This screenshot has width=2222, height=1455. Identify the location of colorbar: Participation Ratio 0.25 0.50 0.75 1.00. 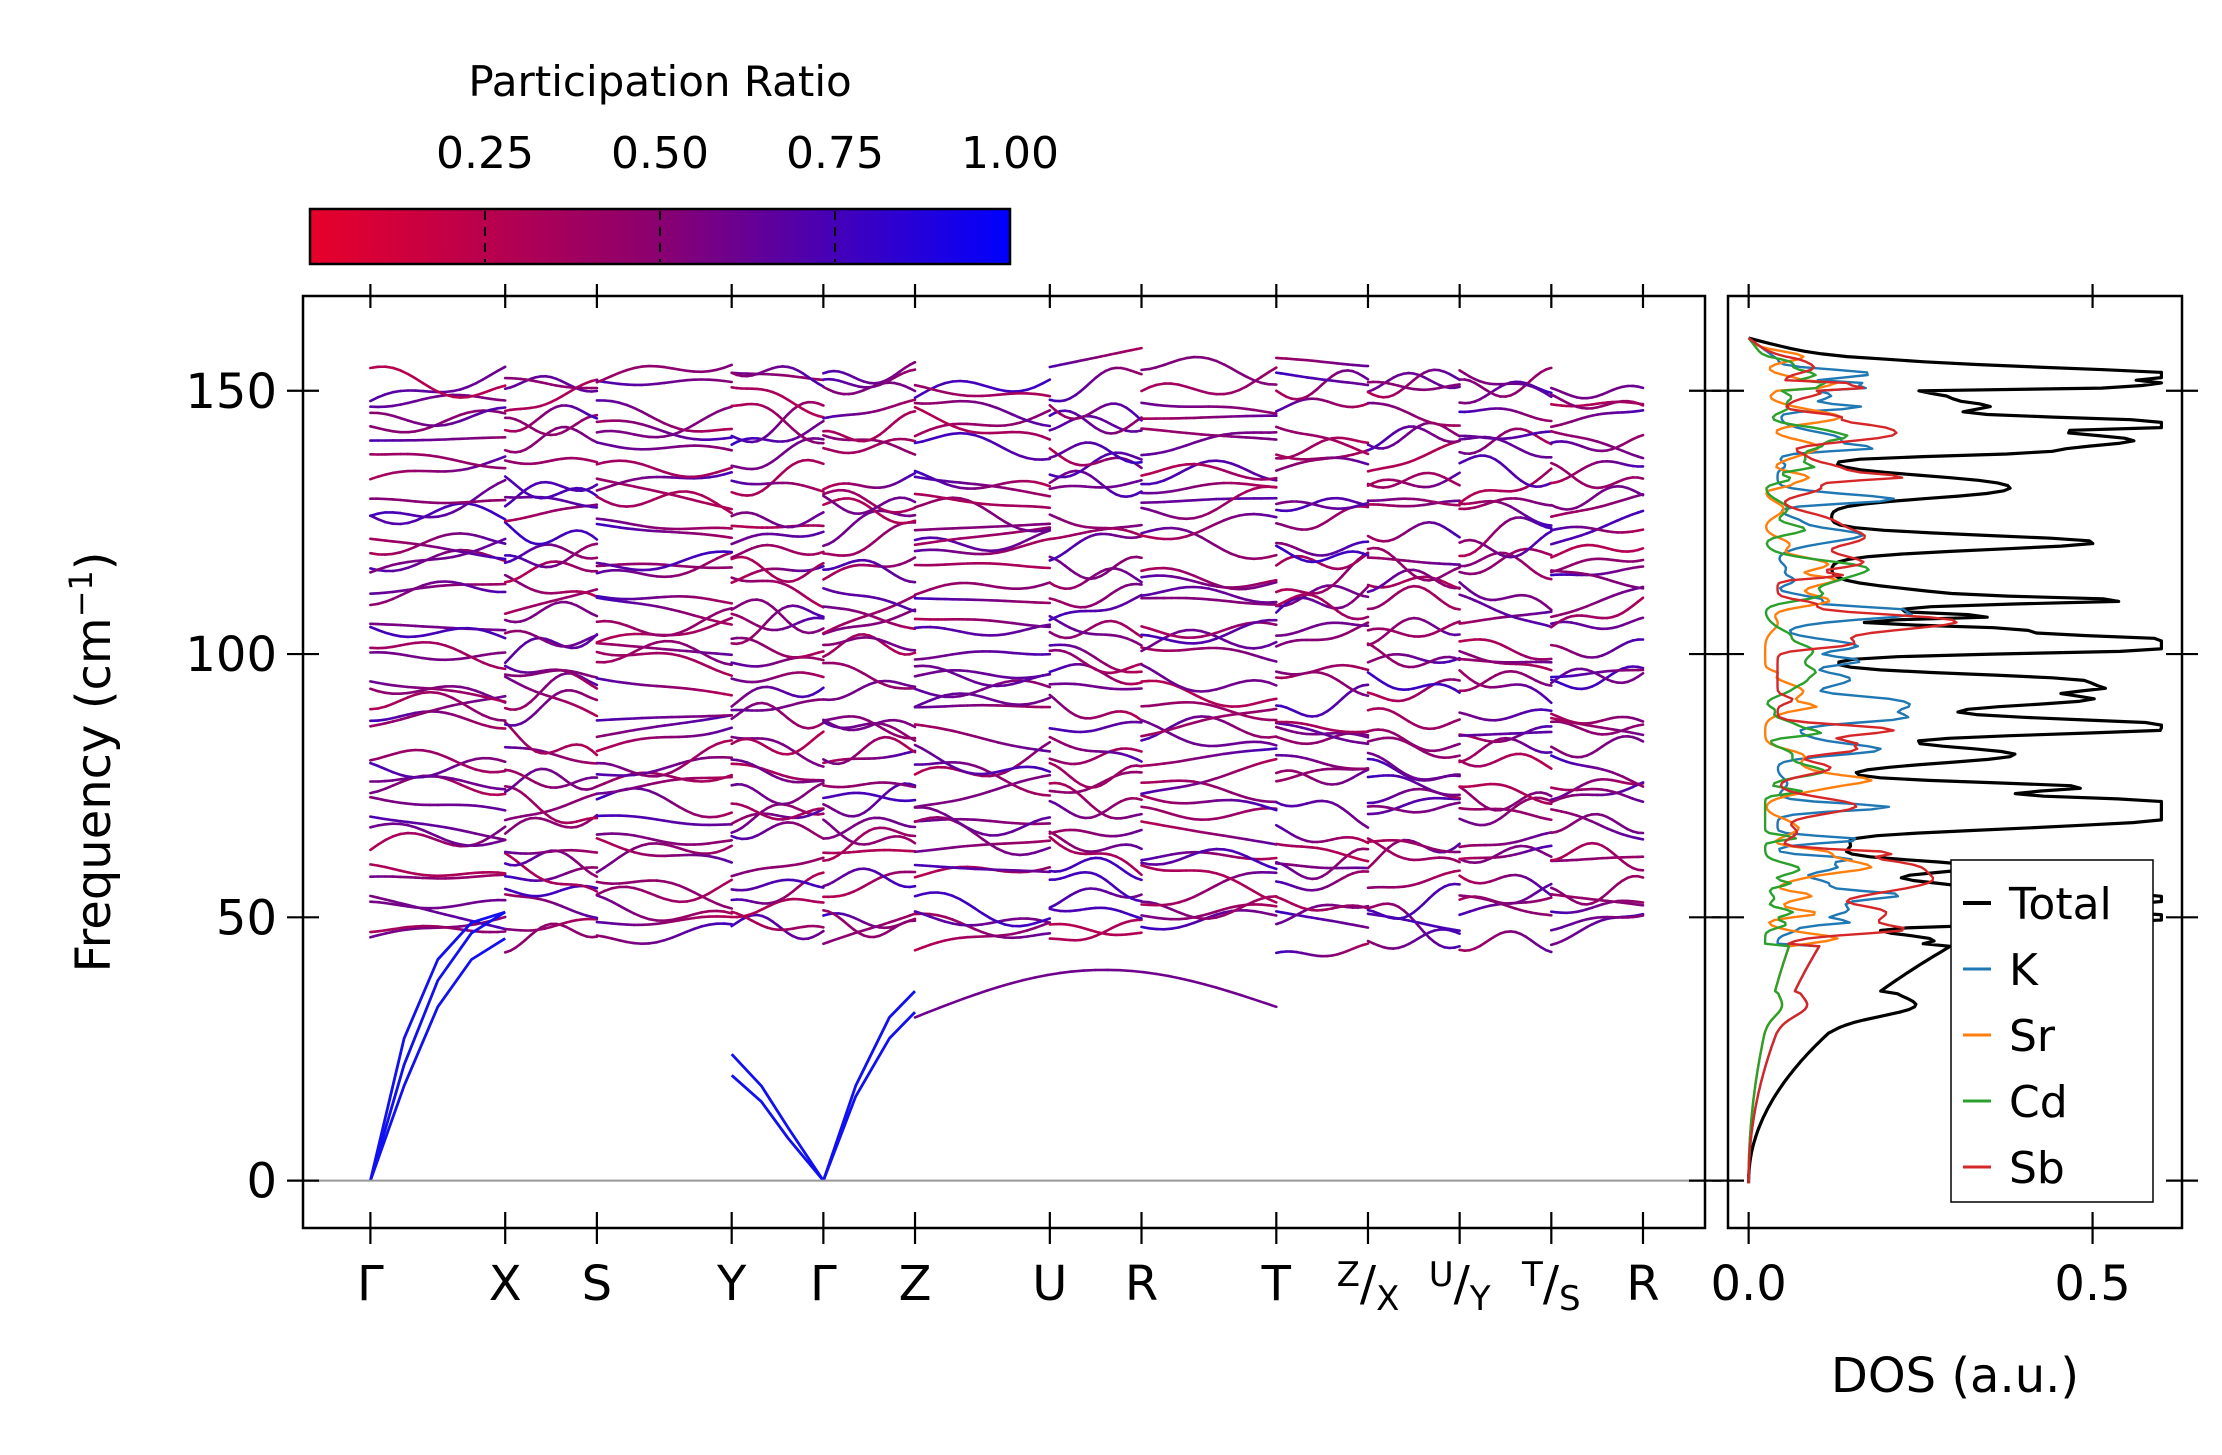
(683, 161).